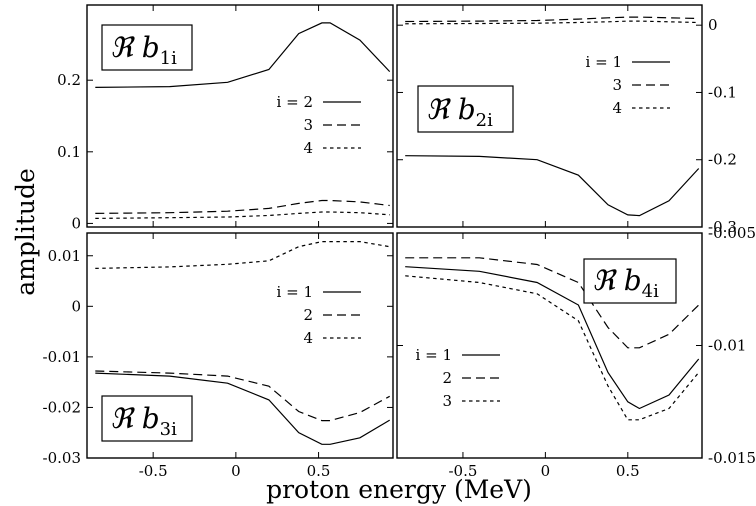  What do you see at coordinates (447, 378) in the screenshot?
I see `panel-bottom-right-legend-label: 2` at bounding box center [447, 378].